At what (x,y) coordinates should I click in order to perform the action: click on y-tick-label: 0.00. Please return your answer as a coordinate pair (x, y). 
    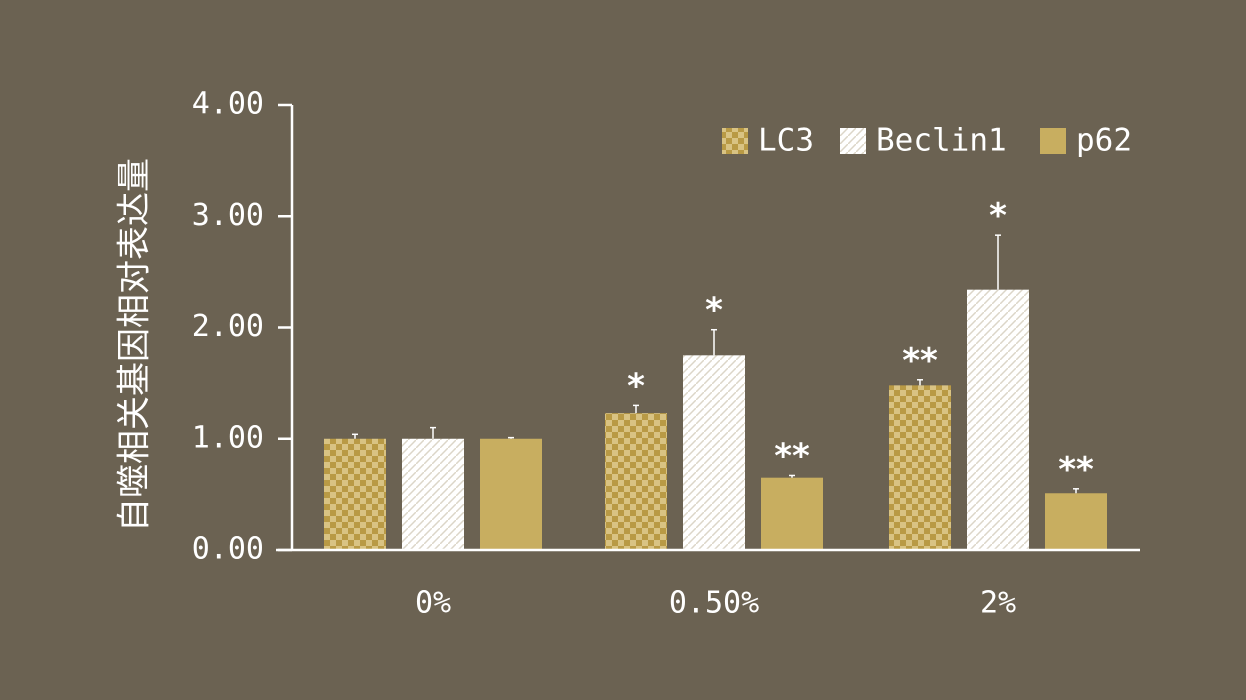
    Looking at the image, I should click on (228, 549).